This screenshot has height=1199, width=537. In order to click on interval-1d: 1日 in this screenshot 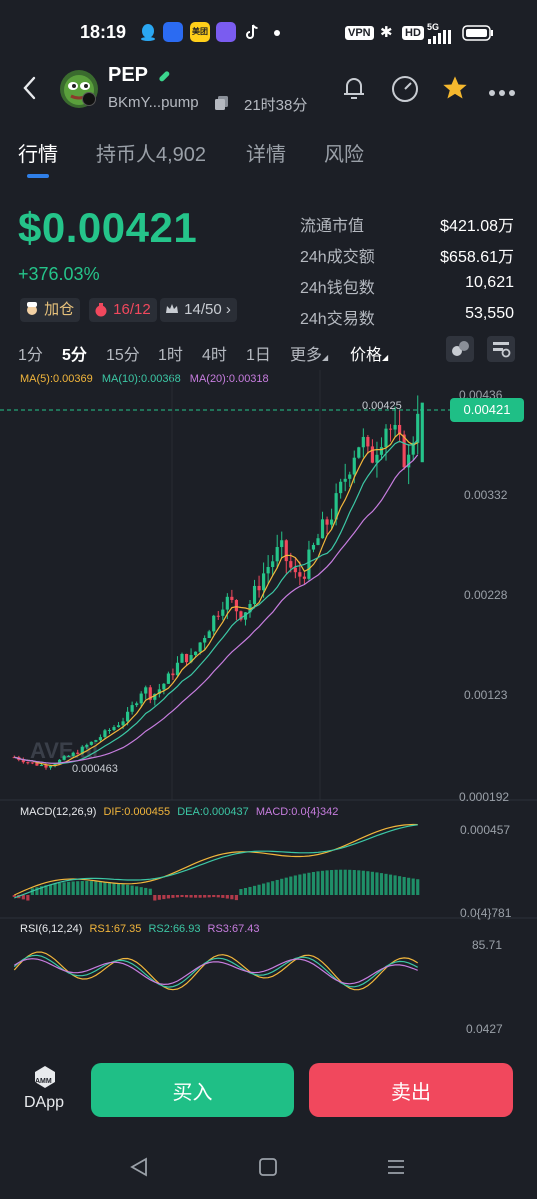, I will do `click(258, 355)`.